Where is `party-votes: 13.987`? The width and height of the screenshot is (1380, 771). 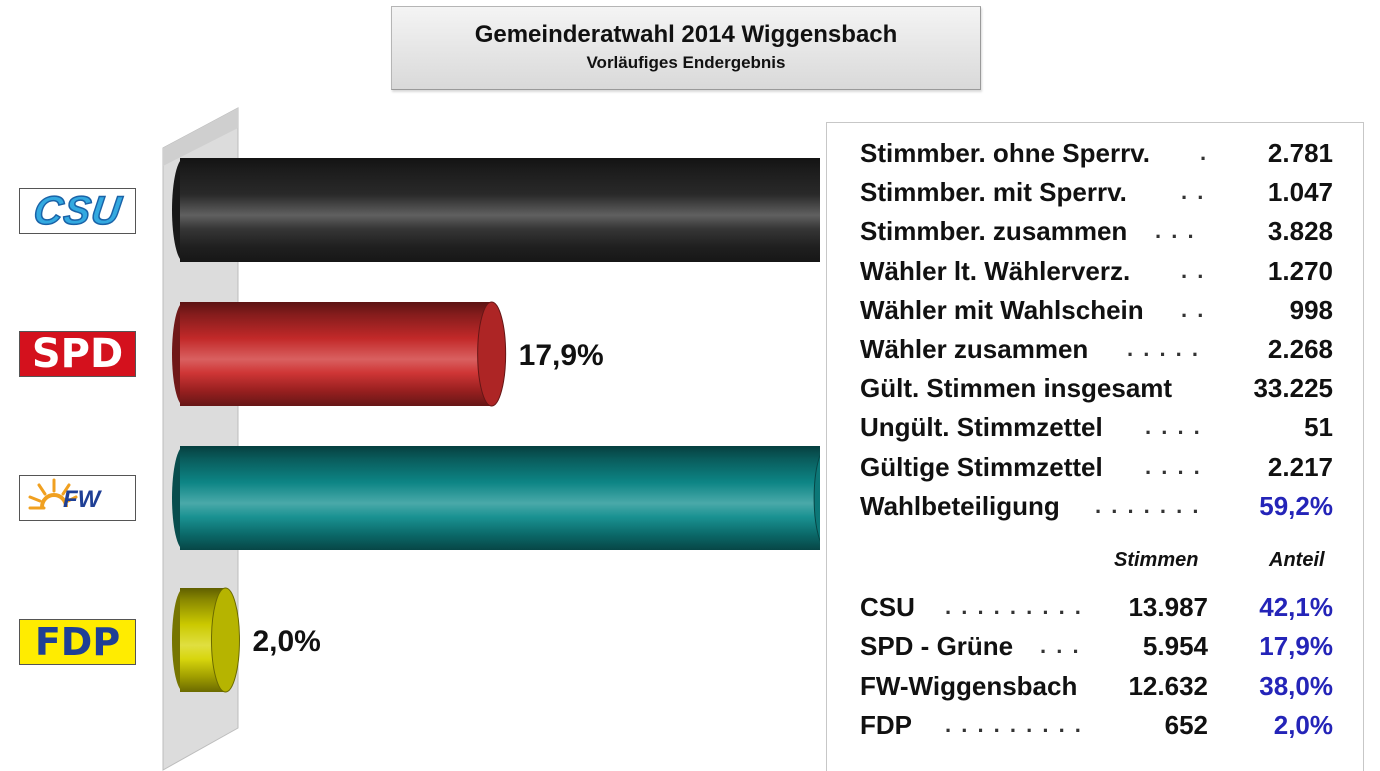
party-votes: 13.987 is located at coordinates (1168, 607).